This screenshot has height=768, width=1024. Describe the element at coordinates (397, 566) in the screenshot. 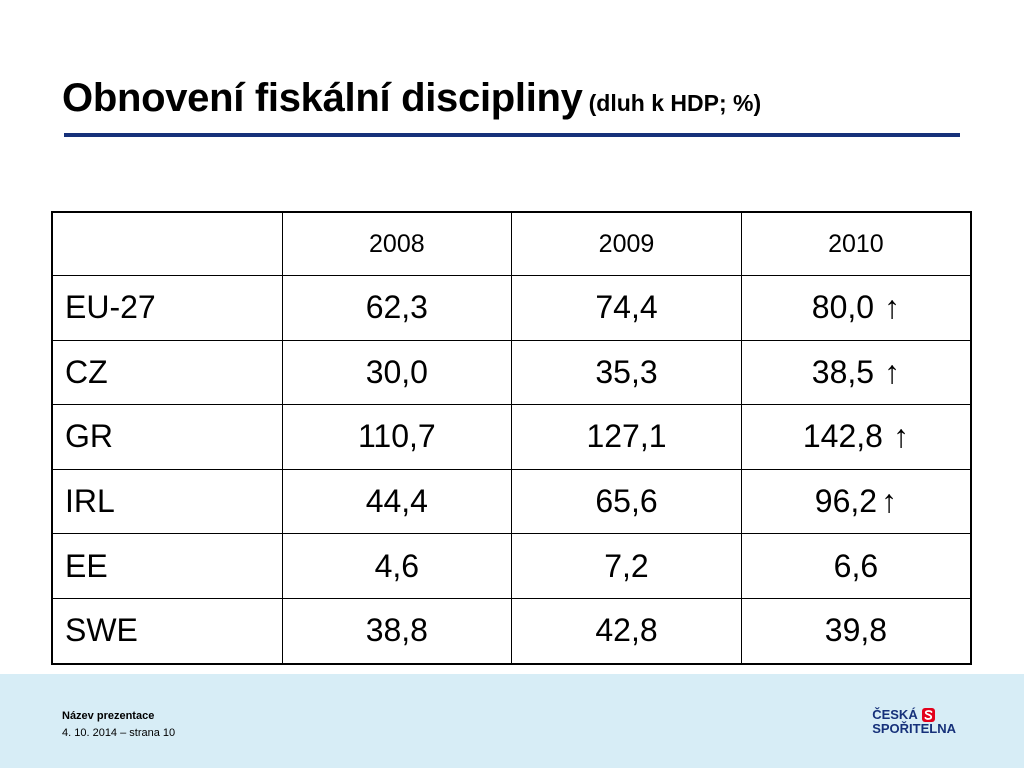

I see `table-cell: 4,6` at that location.